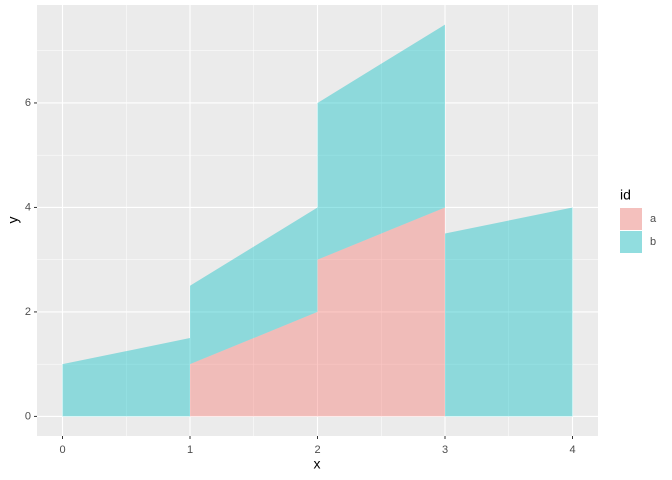 Image resolution: width=672 pixels, height=480 pixels. I want to click on y-tick-label: 4, so click(28, 207).